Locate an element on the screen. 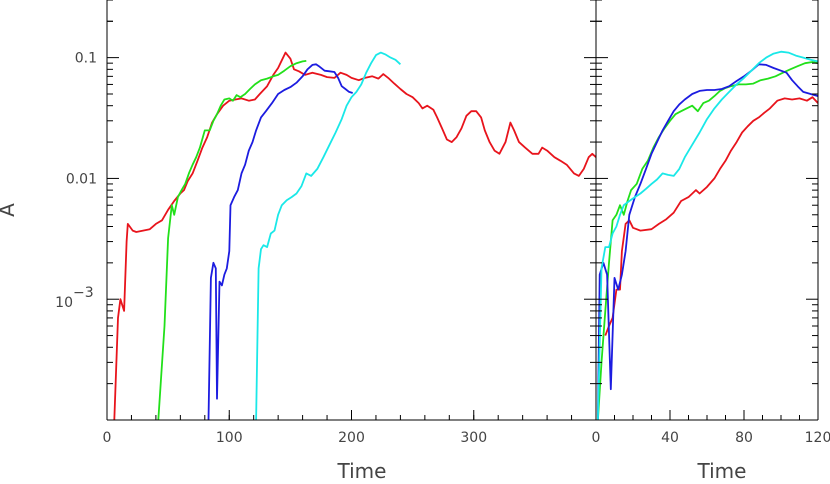 The height and width of the screenshot is (484, 830). right-x-tick-label: 80 is located at coordinates (744, 438).